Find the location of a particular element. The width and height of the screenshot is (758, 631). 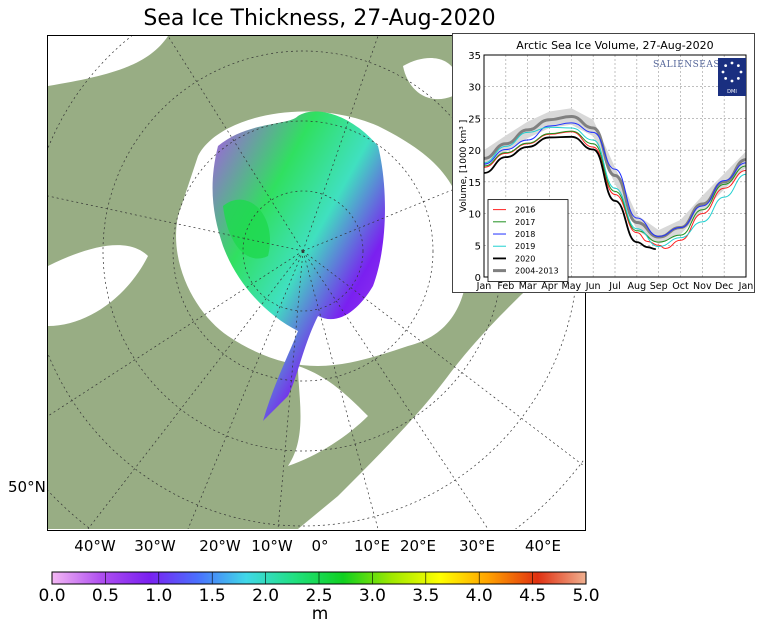

colorbar is located at coordinates (319, 578).